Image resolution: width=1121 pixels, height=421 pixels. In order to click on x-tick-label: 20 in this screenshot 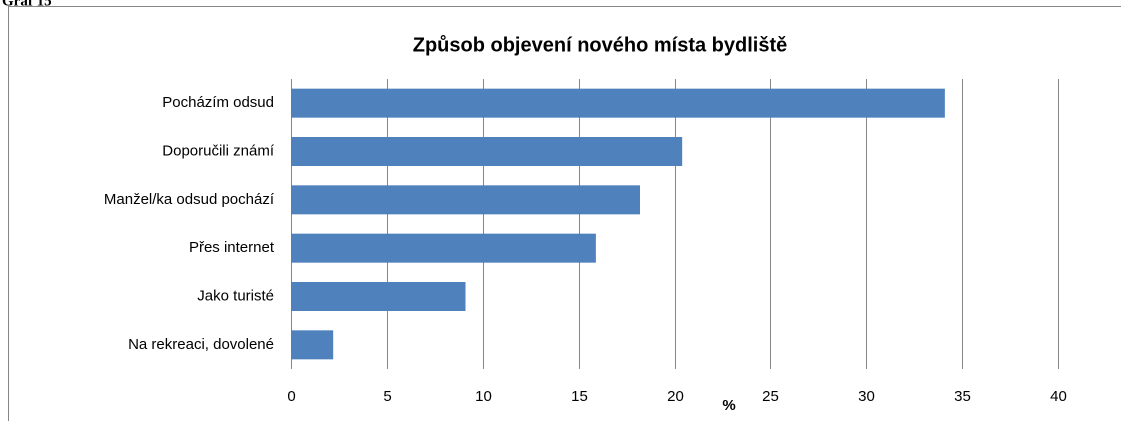, I will do `click(675, 396)`.